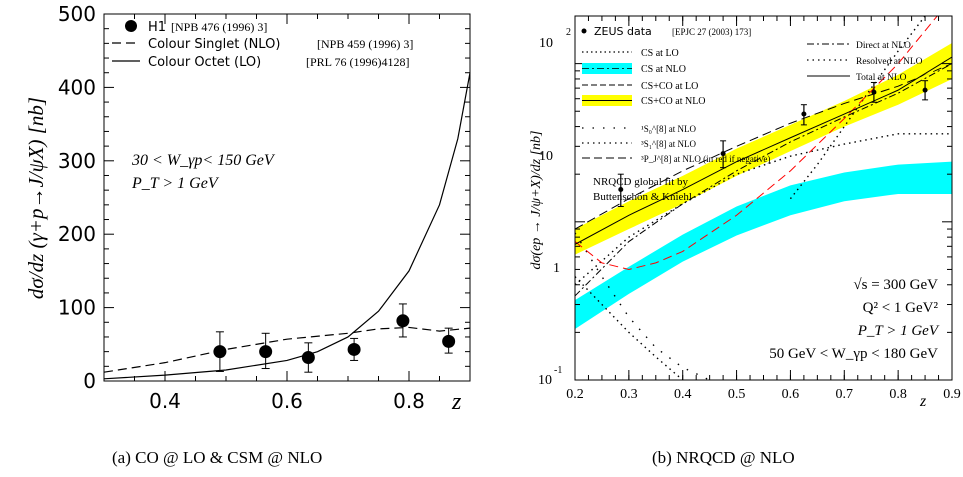 The width and height of the screenshot is (963, 477). I want to click on caption-b: (b) NRQCD @ NLO, so click(723, 457).